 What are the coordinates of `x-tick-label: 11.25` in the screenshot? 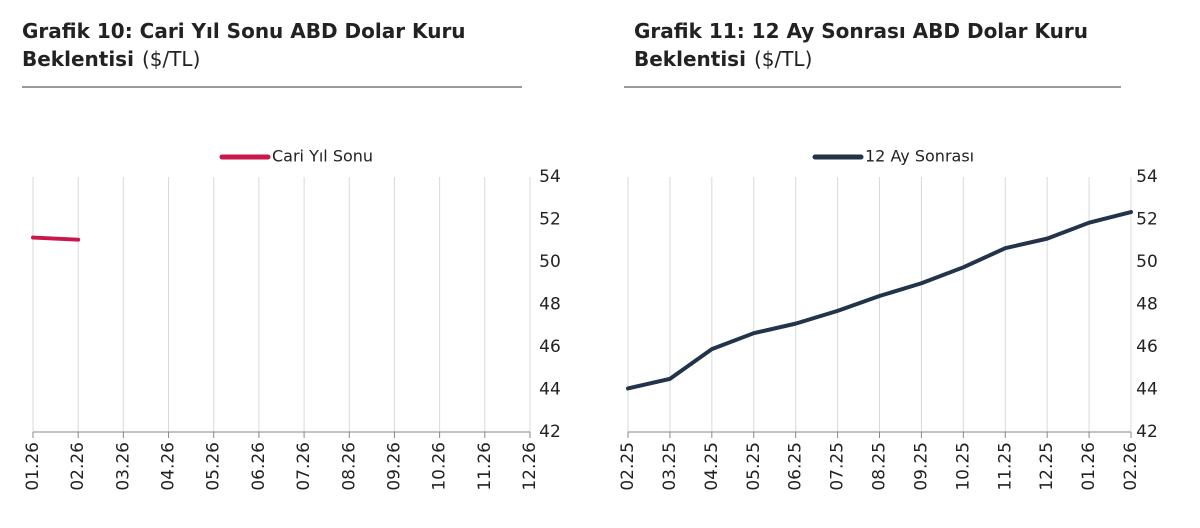 It's located at (1005, 466).